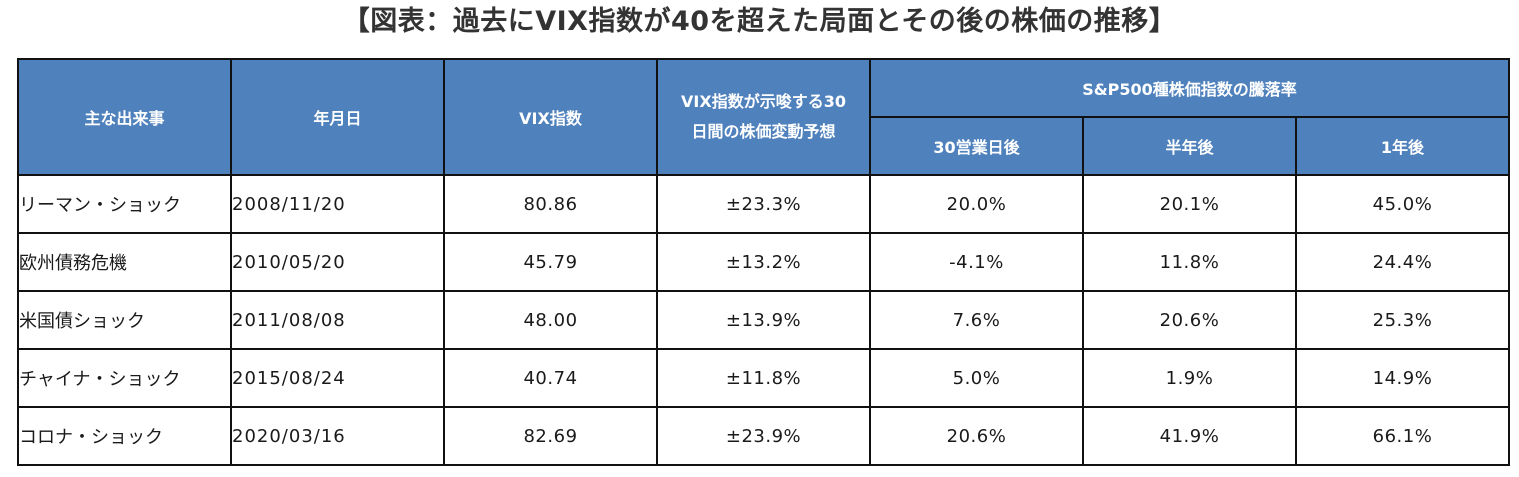  What do you see at coordinates (550, 262) in the screenshot?
I see `cell-vix: 45.79` at bounding box center [550, 262].